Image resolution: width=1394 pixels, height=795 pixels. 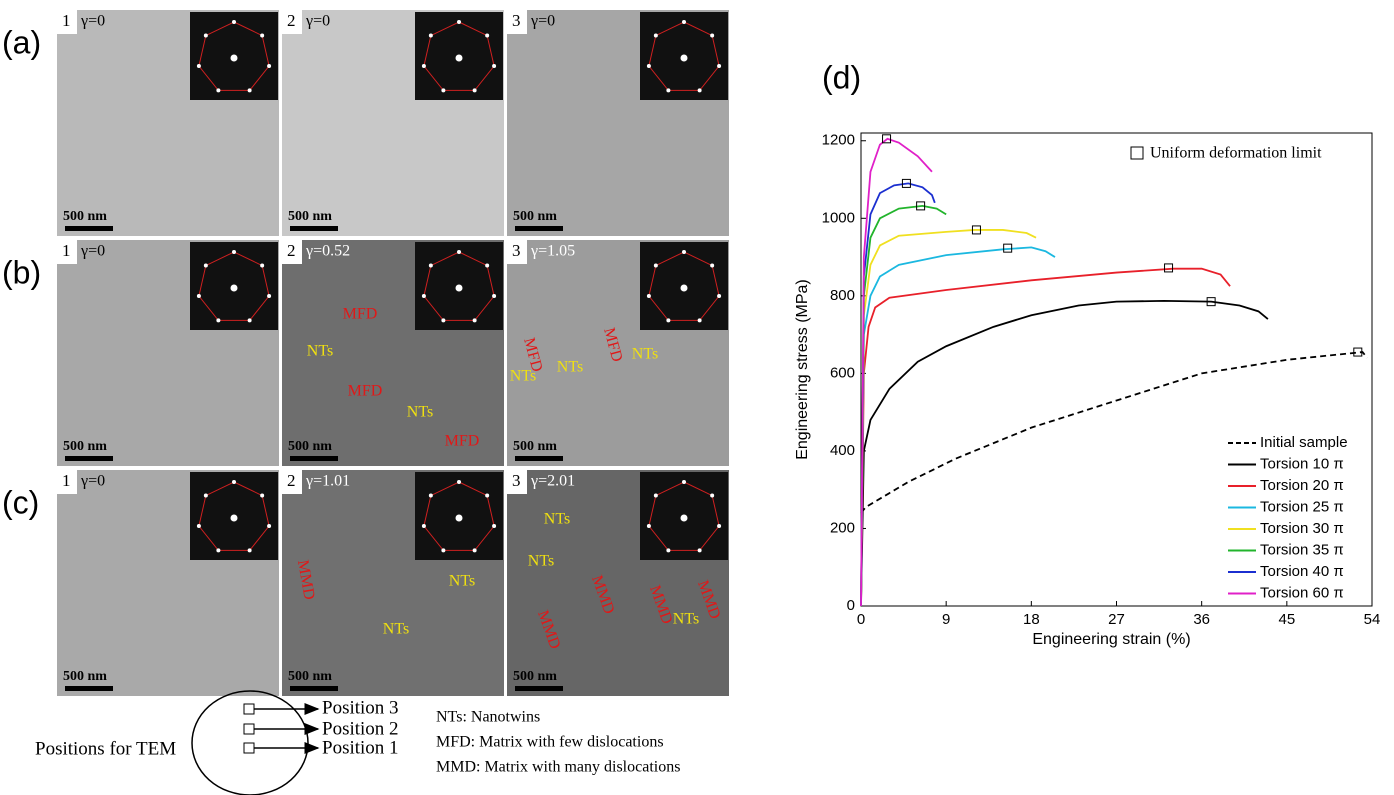 What do you see at coordinates (838, 217) in the screenshot?
I see `y-tick-label: 1000` at bounding box center [838, 217].